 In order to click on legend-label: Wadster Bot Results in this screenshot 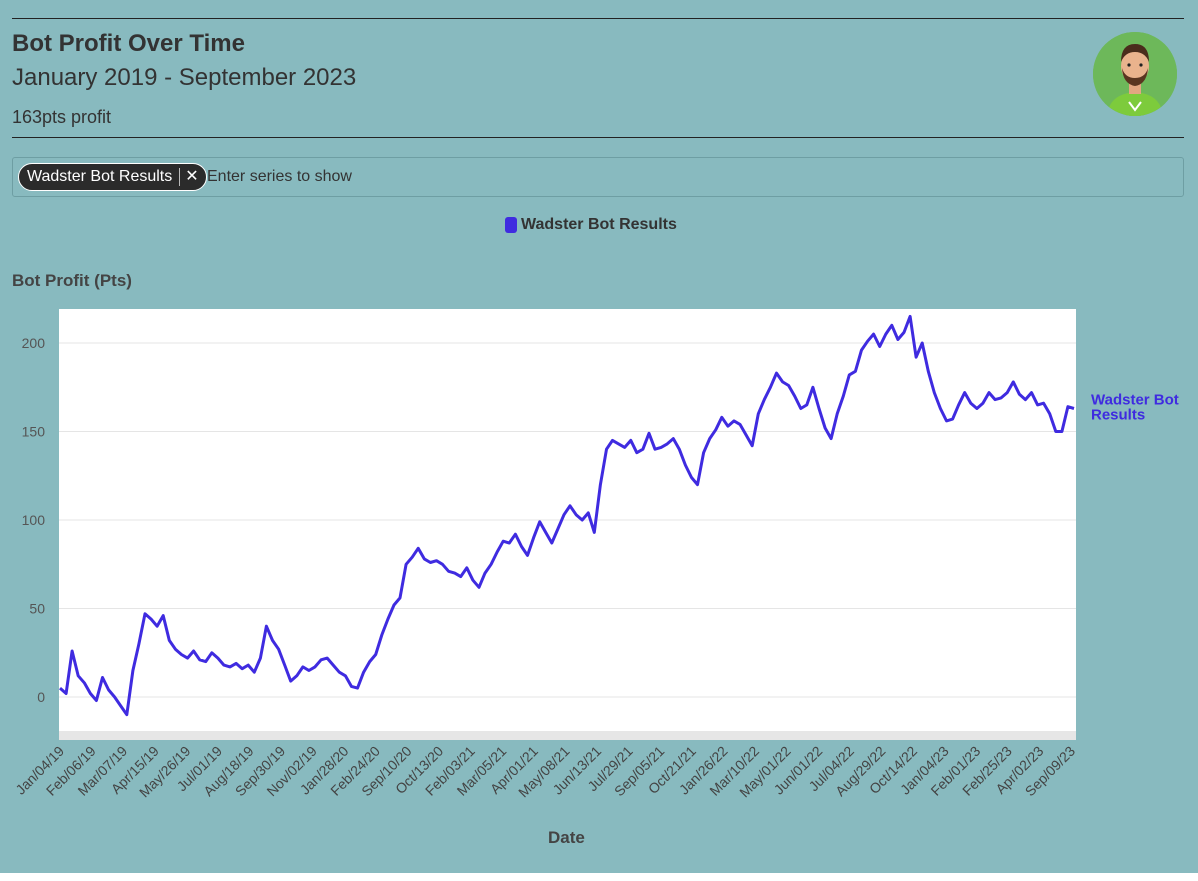, I will do `click(599, 224)`.